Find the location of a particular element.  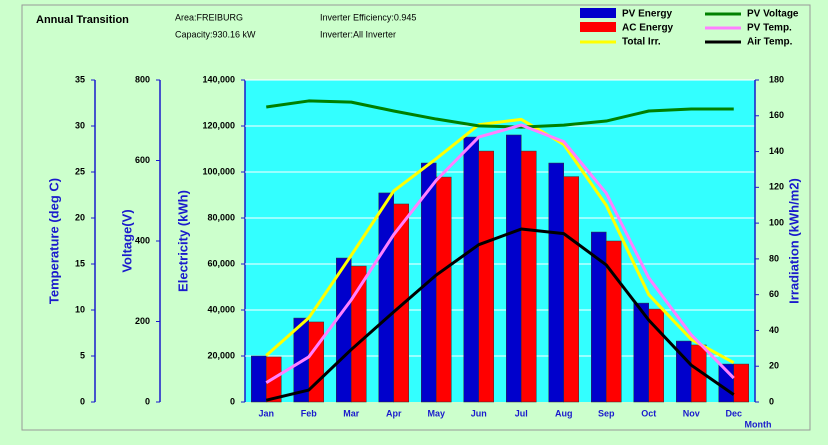

y-tick-label: 60 is located at coordinates (774, 294).